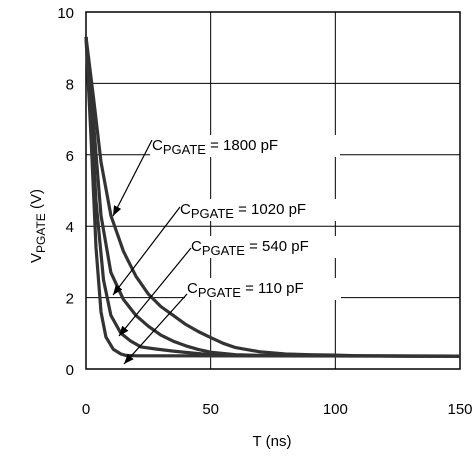 The width and height of the screenshot is (476, 459). I want to click on series-label-rest: = 540 pF, so click(277, 246).